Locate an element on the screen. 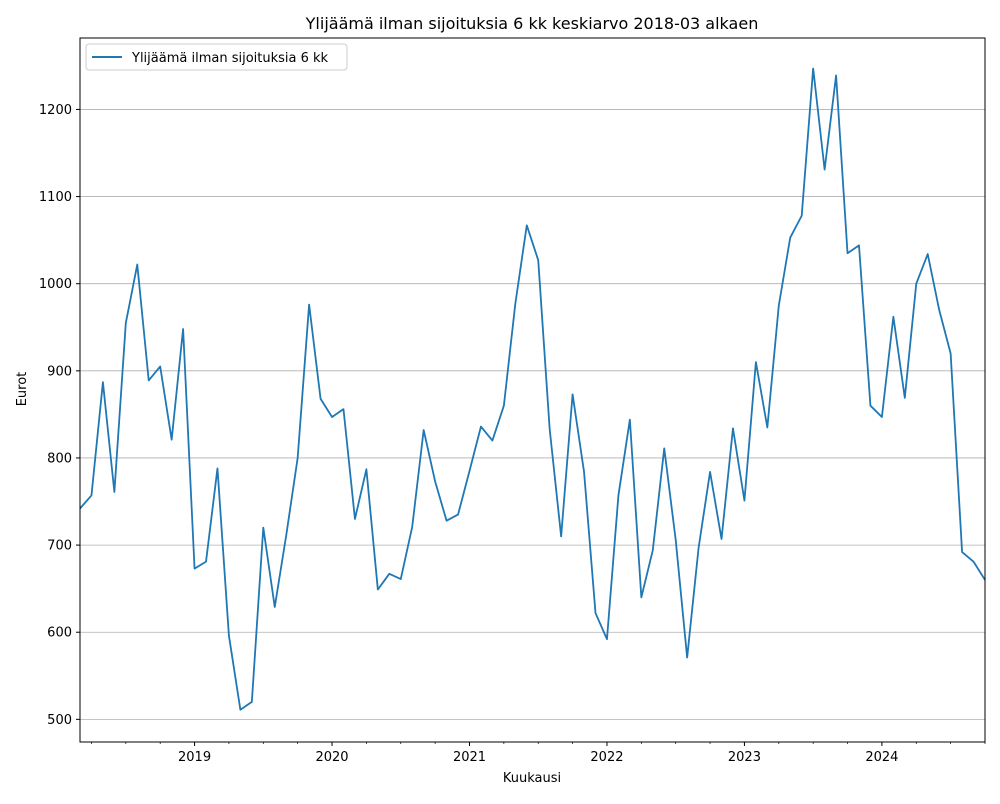 The image size is (1000, 804). legend: Ylijäämä ilman sijoituksia 6 kk is located at coordinates (216, 57).